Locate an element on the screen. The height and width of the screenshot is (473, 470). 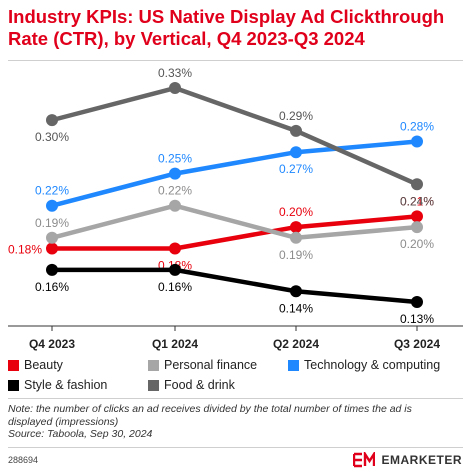
note-divider is located at coordinates (235, 398).